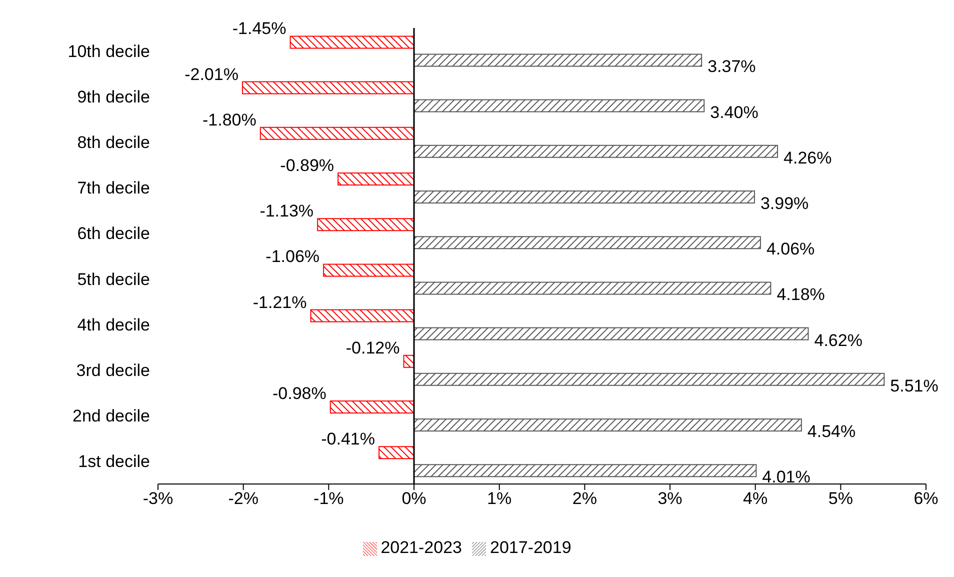 The width and height of the screenshot is (954, 577). Describe the element at coordinates (414, 498) in the screenshot. I see `x-tick-label: 0%` at that location.